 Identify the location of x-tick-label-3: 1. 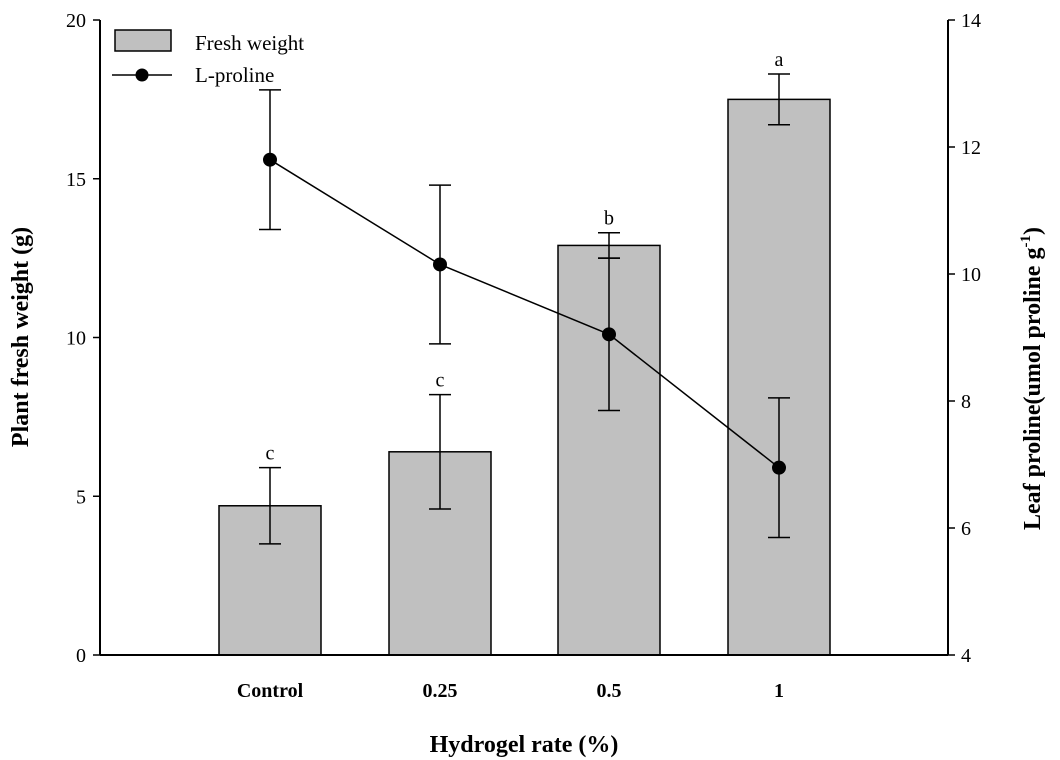
(779, 691).